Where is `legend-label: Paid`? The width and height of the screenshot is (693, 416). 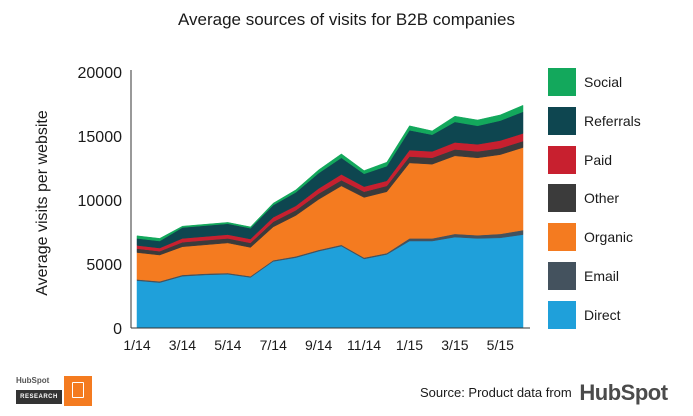 legend-label: Paid is located at coordinates (598, 159).